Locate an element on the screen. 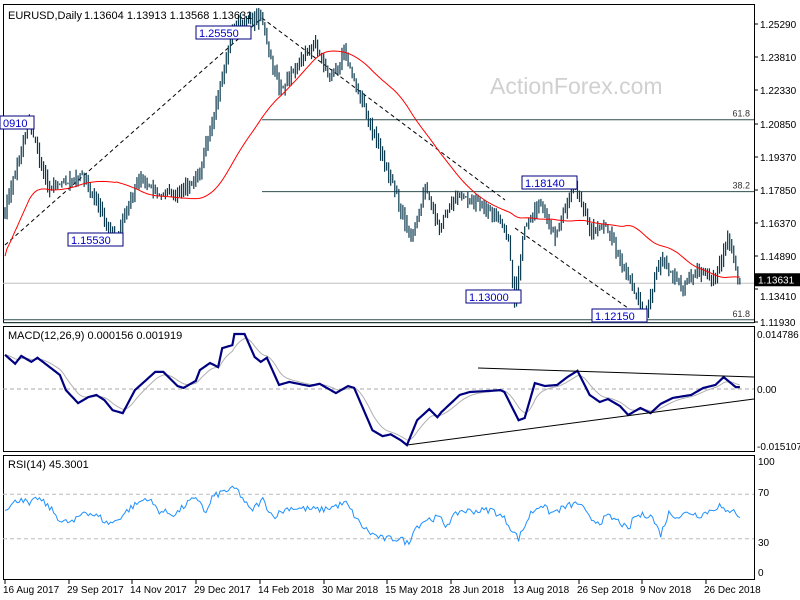 The width and height of the screenshot is (800, 600). rsi-layer is located at coordinates (378, 516).